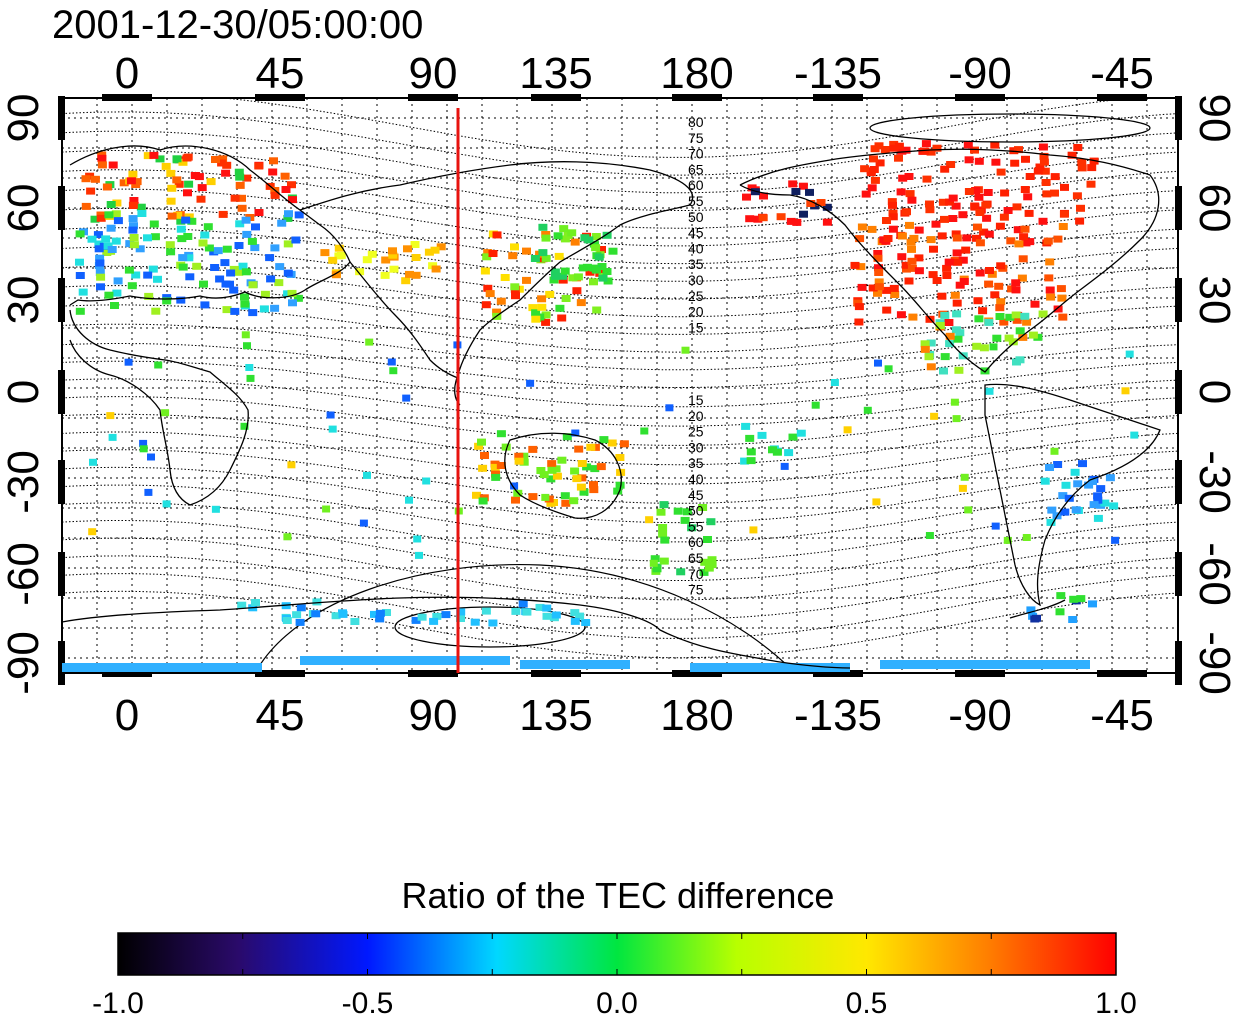 Image resolution: width=1240 pixels, height=1024 pixels. What do you see at coordinates (838, 97) in the screenshot?
I see `frame-tick-top` at bounding box center [838, 97].